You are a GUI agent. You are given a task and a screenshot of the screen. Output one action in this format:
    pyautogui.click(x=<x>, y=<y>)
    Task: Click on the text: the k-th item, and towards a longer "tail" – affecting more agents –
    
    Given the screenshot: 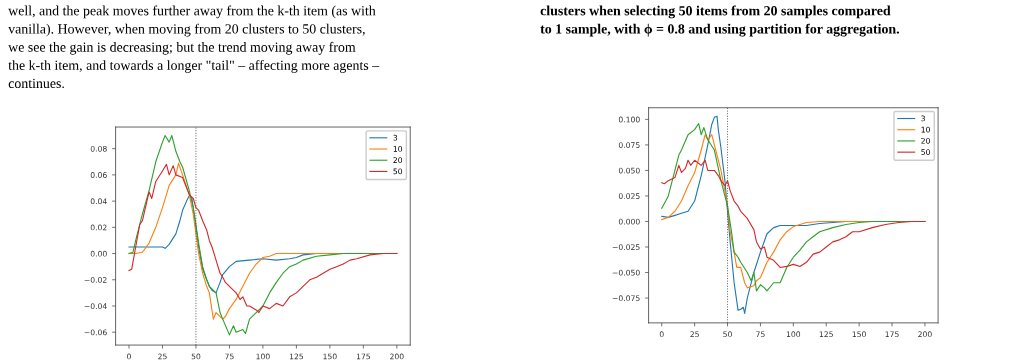 What is the action you would take?
    pyautogui.click(x=194, y=66)
    